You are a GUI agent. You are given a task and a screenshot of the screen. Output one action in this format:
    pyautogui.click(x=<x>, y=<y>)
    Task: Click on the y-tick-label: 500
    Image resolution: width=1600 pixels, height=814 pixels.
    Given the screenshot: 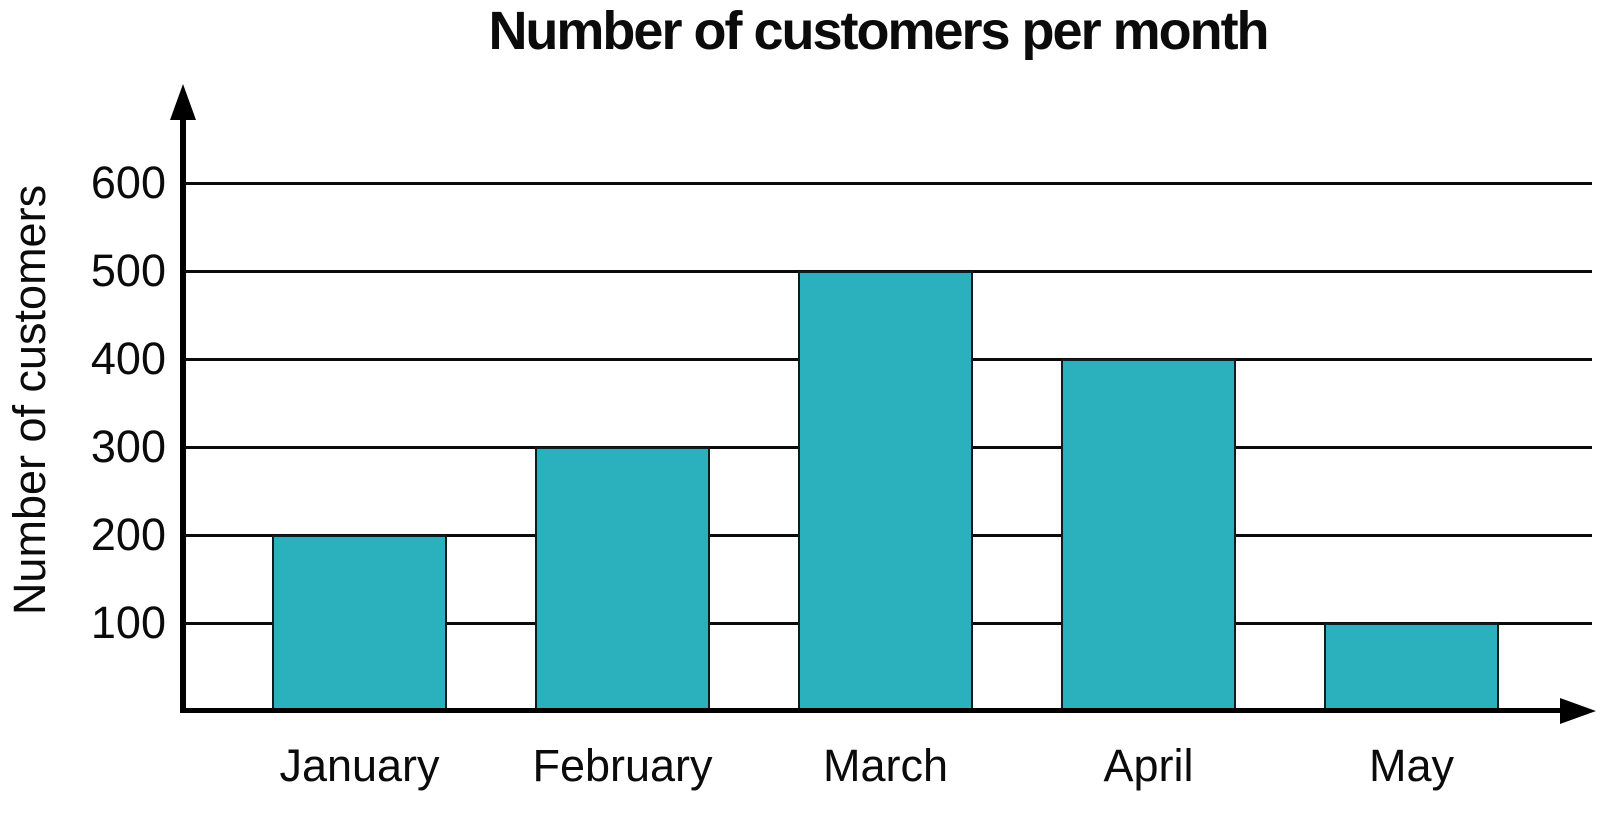 What is the action you would take?
    pyautogui.click(x=128, y=270)
    